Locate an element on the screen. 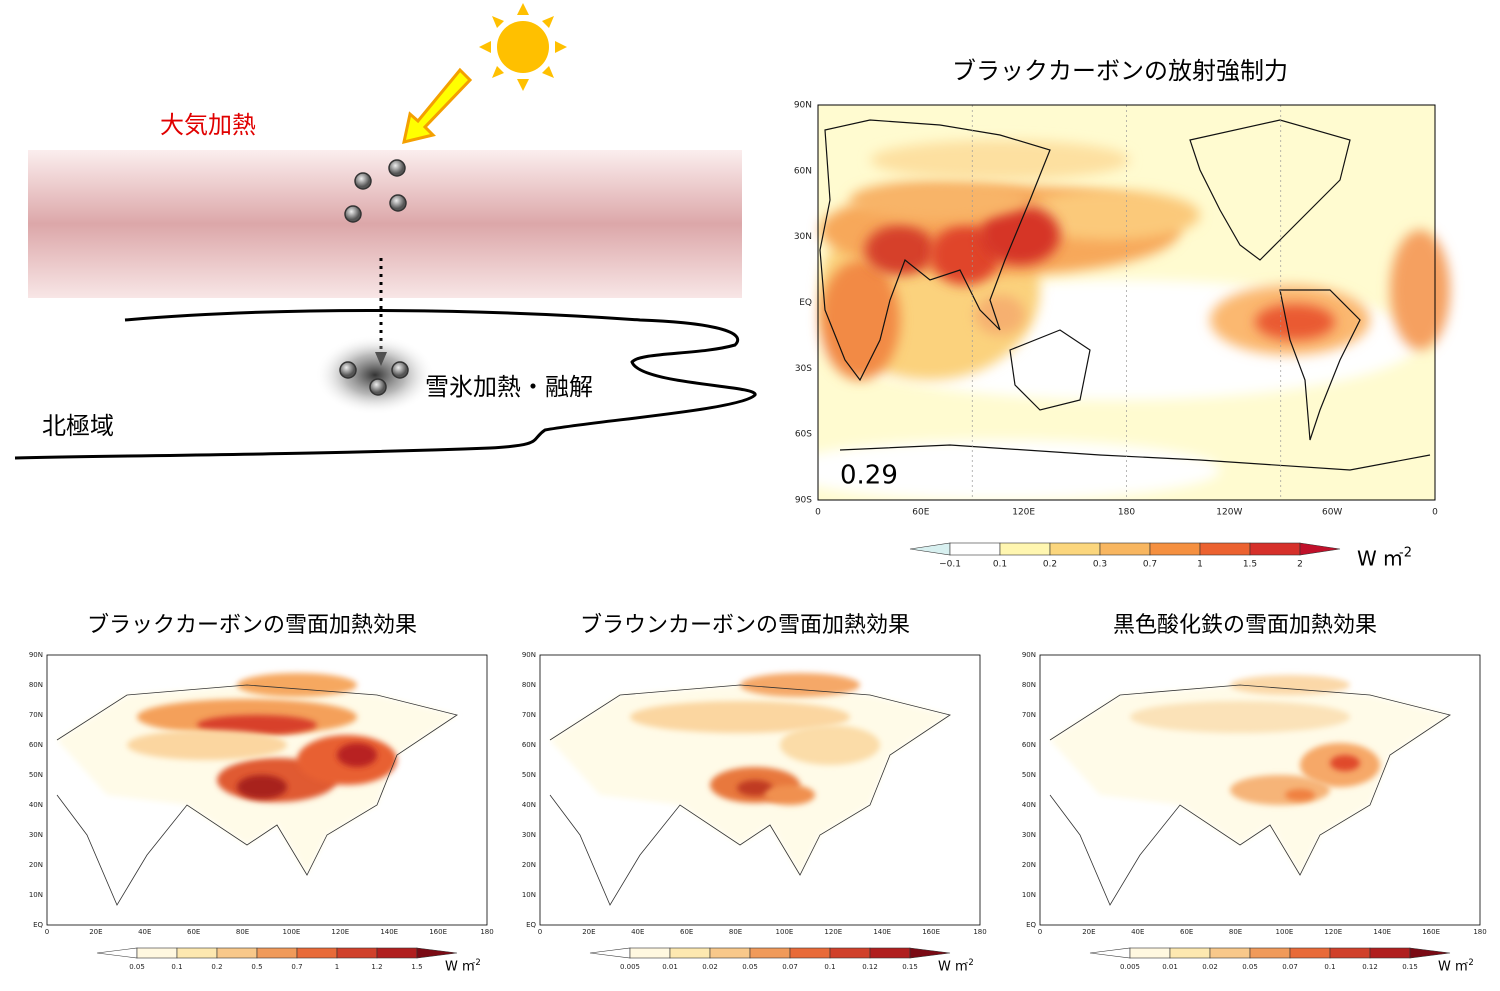 The width and height of the screenshot is (1500, 991). colorbar-label: 0.07 is located at coordinates (790, 967).